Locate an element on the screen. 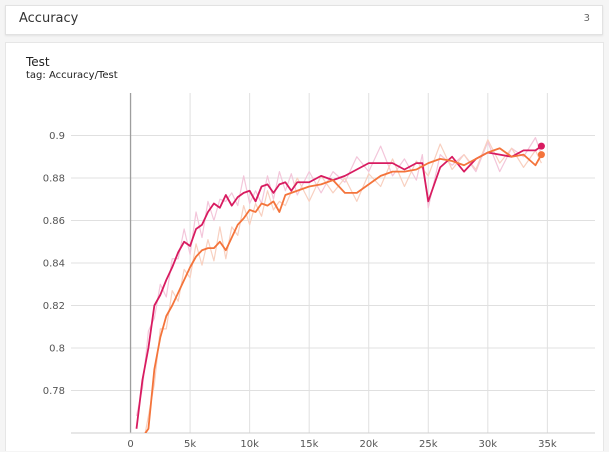 The width and height of the screenshot is (609, 452). x-tick-label: 15k is located at coordinates (309, 444).